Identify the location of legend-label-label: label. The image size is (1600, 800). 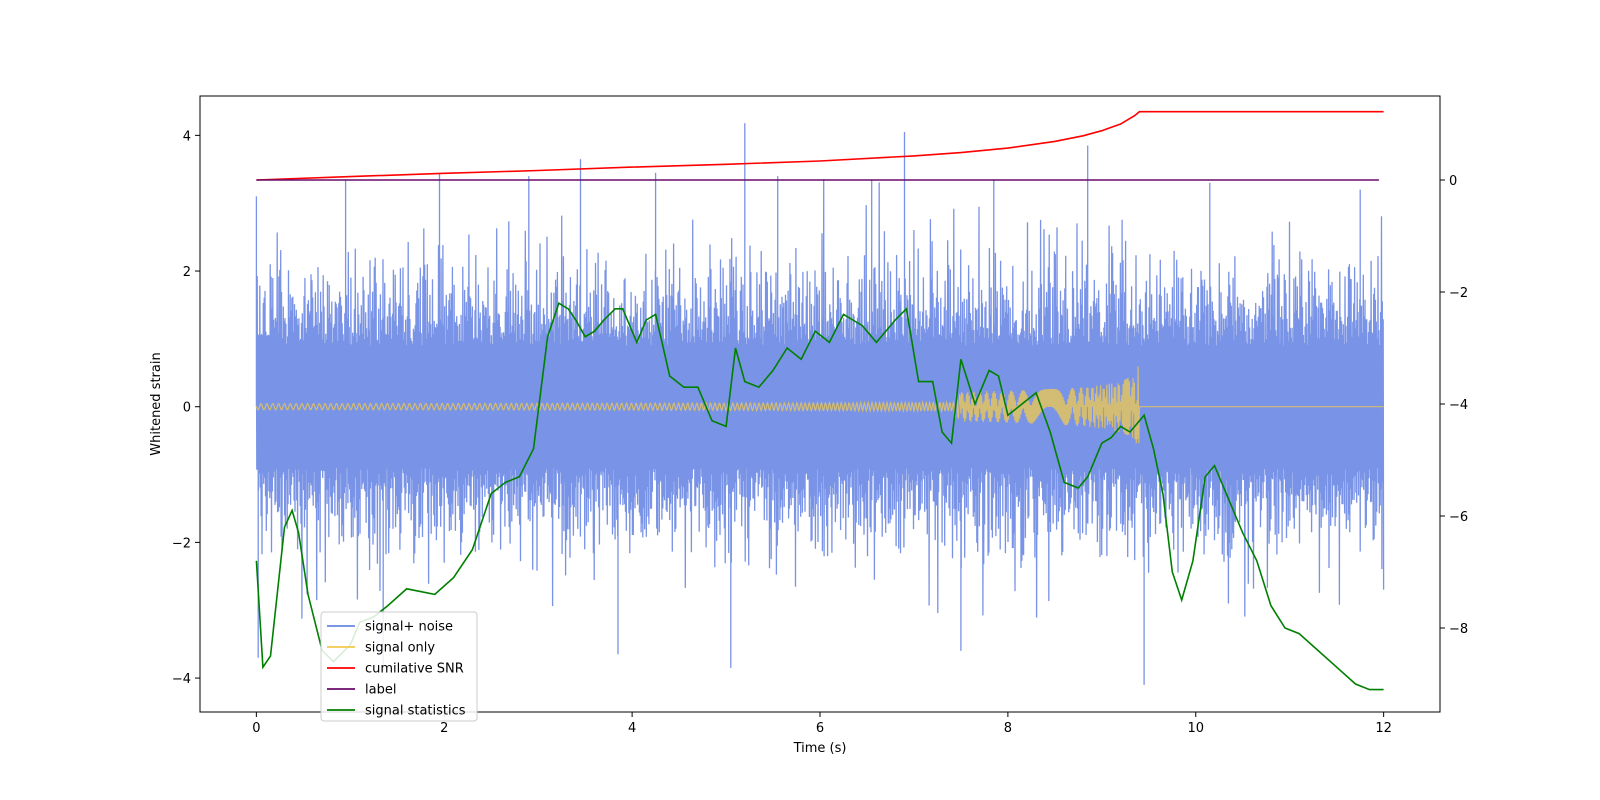
(380, 690).